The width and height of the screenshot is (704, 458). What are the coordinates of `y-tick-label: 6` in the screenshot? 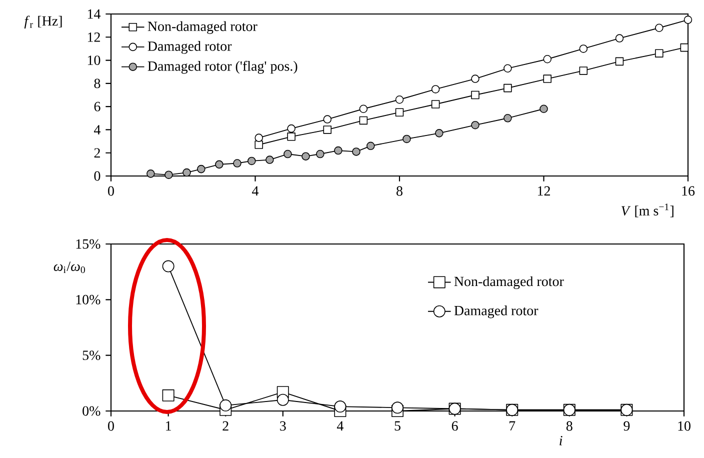 It's located at (97, 107).